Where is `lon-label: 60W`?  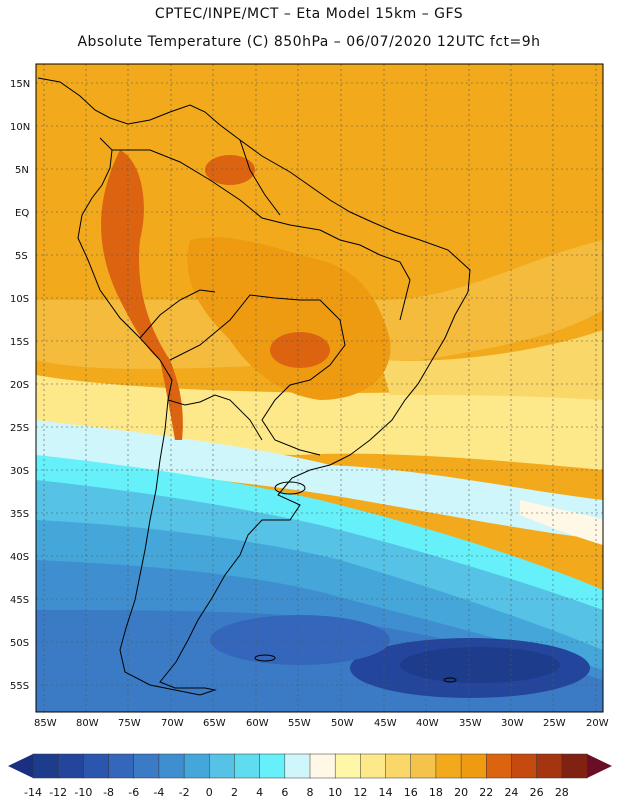 lon-label: 60W is located at coordinates (257, 723).